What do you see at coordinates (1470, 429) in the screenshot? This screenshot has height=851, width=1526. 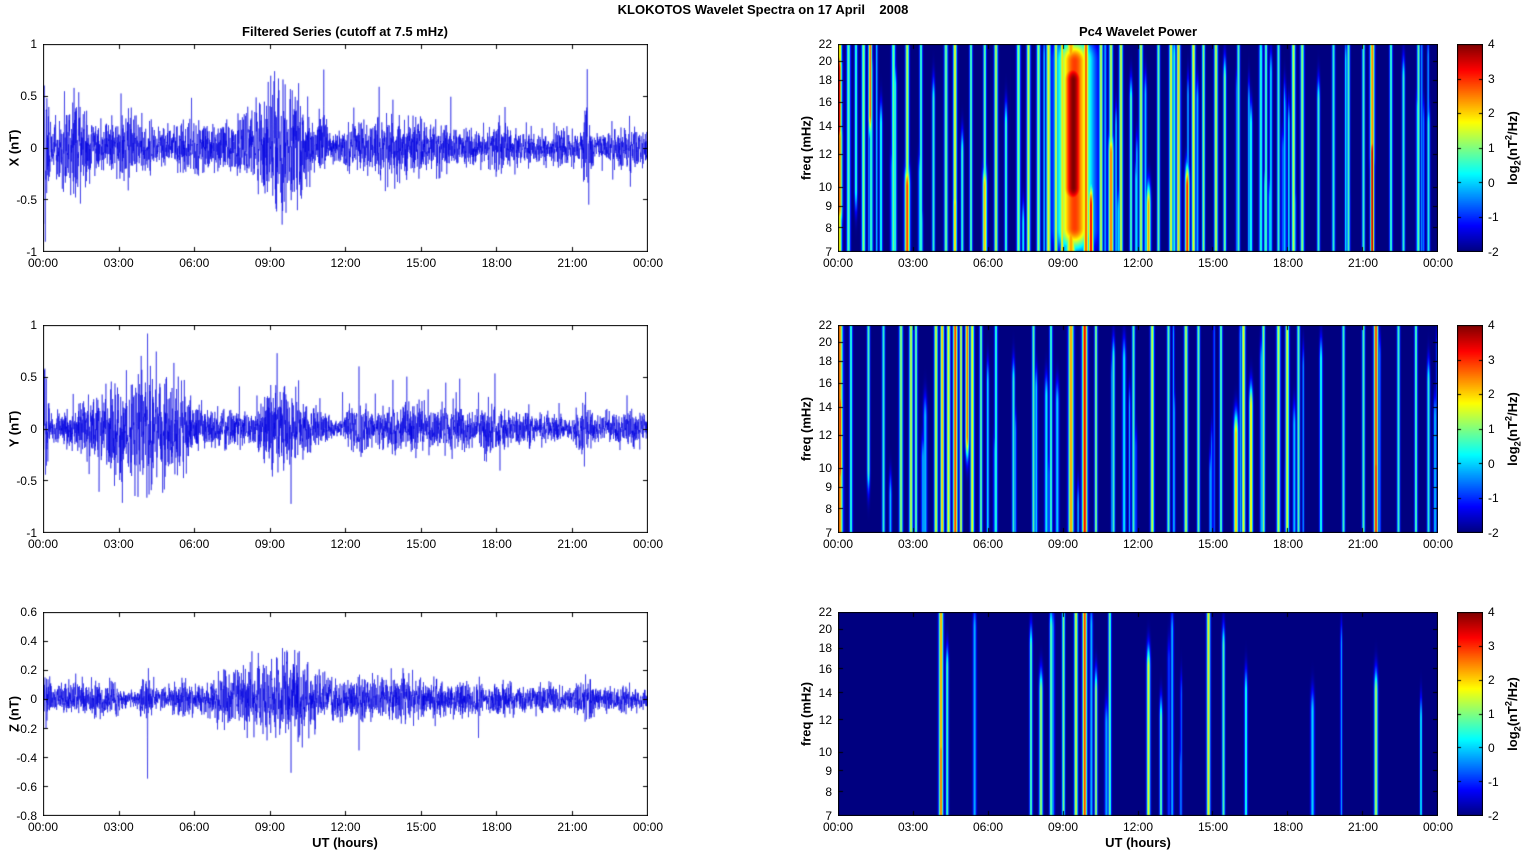 I see `colorbar-middle` at bounding box center [1470, 429].